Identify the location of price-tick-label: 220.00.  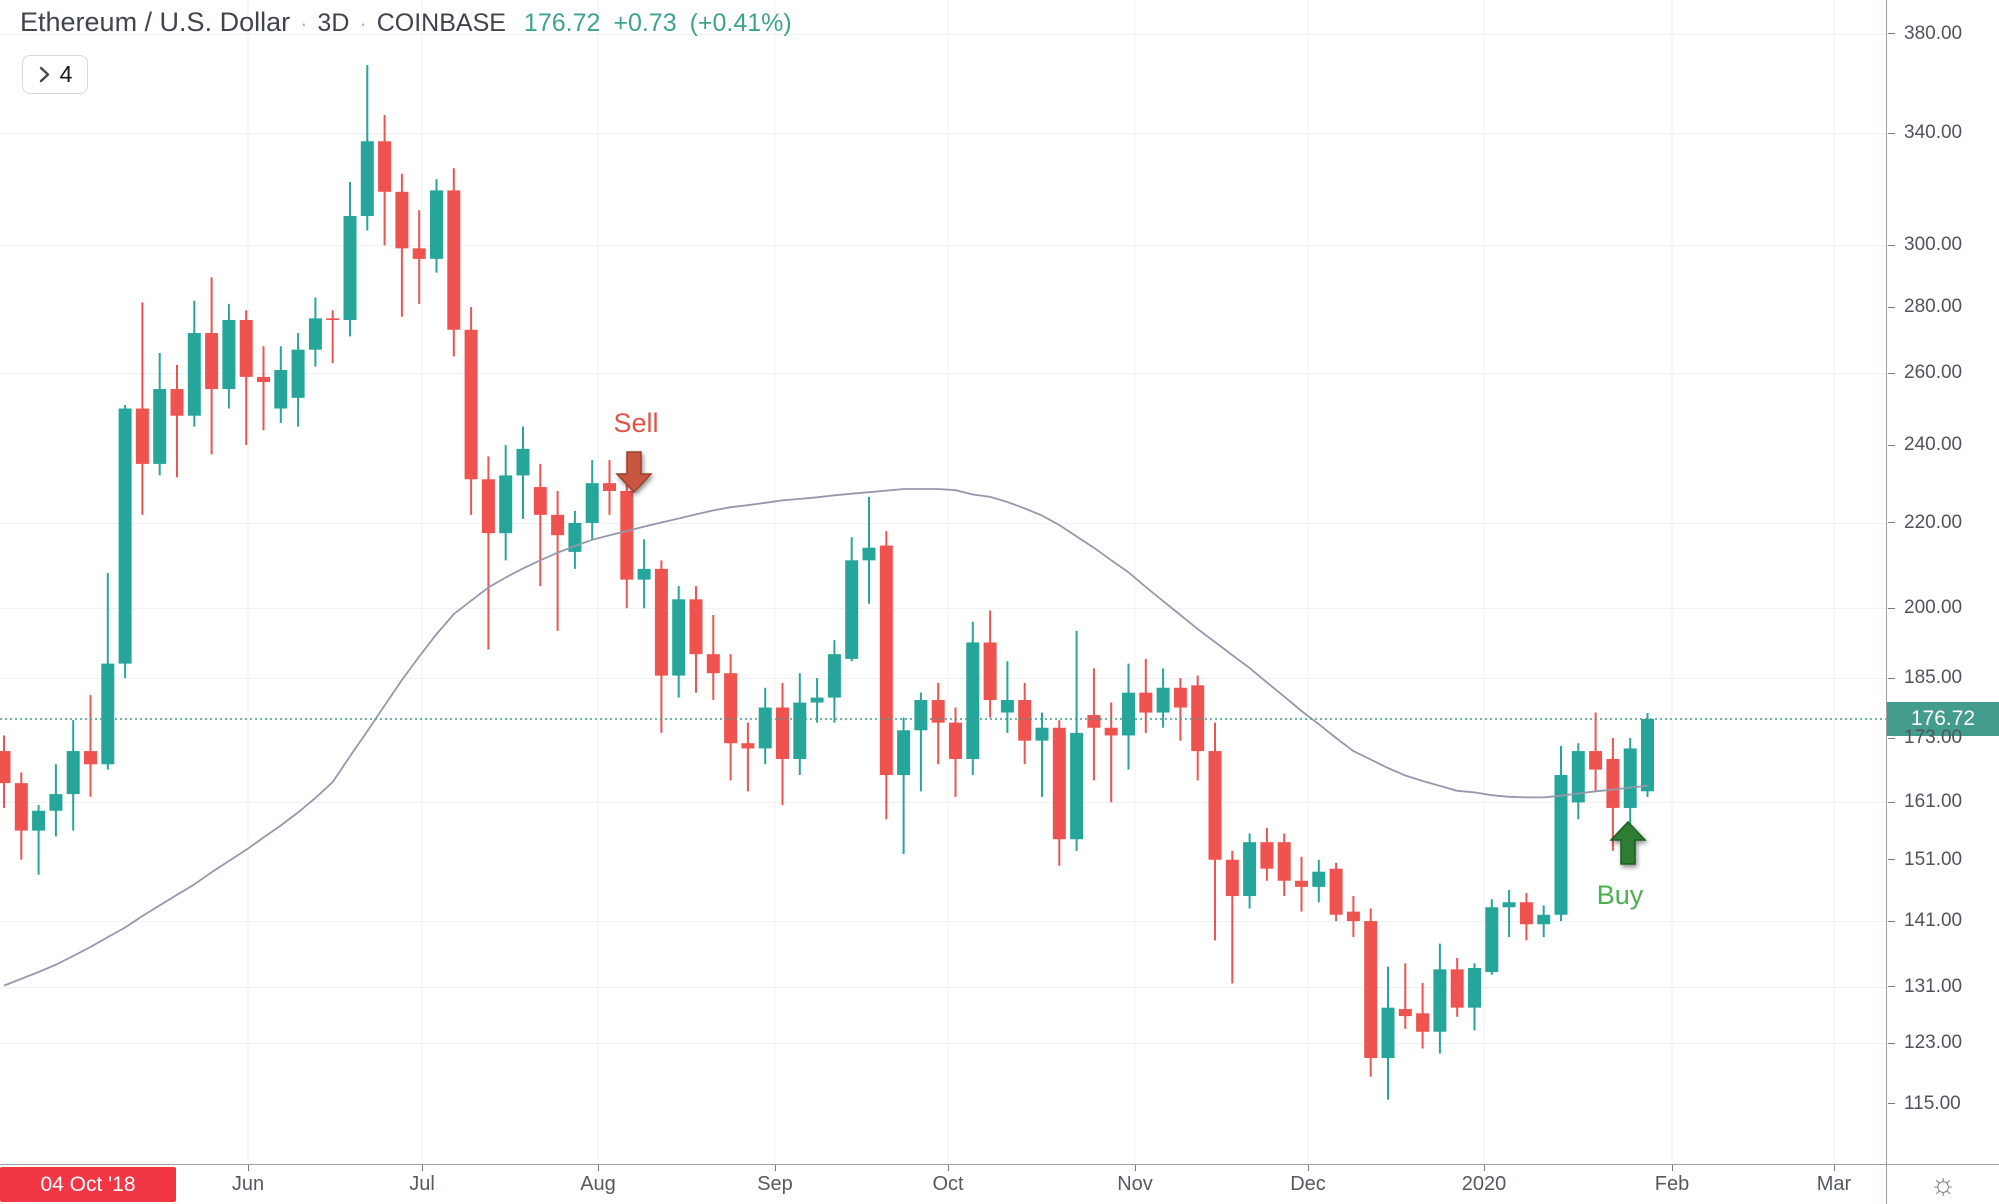
(1933, 522).